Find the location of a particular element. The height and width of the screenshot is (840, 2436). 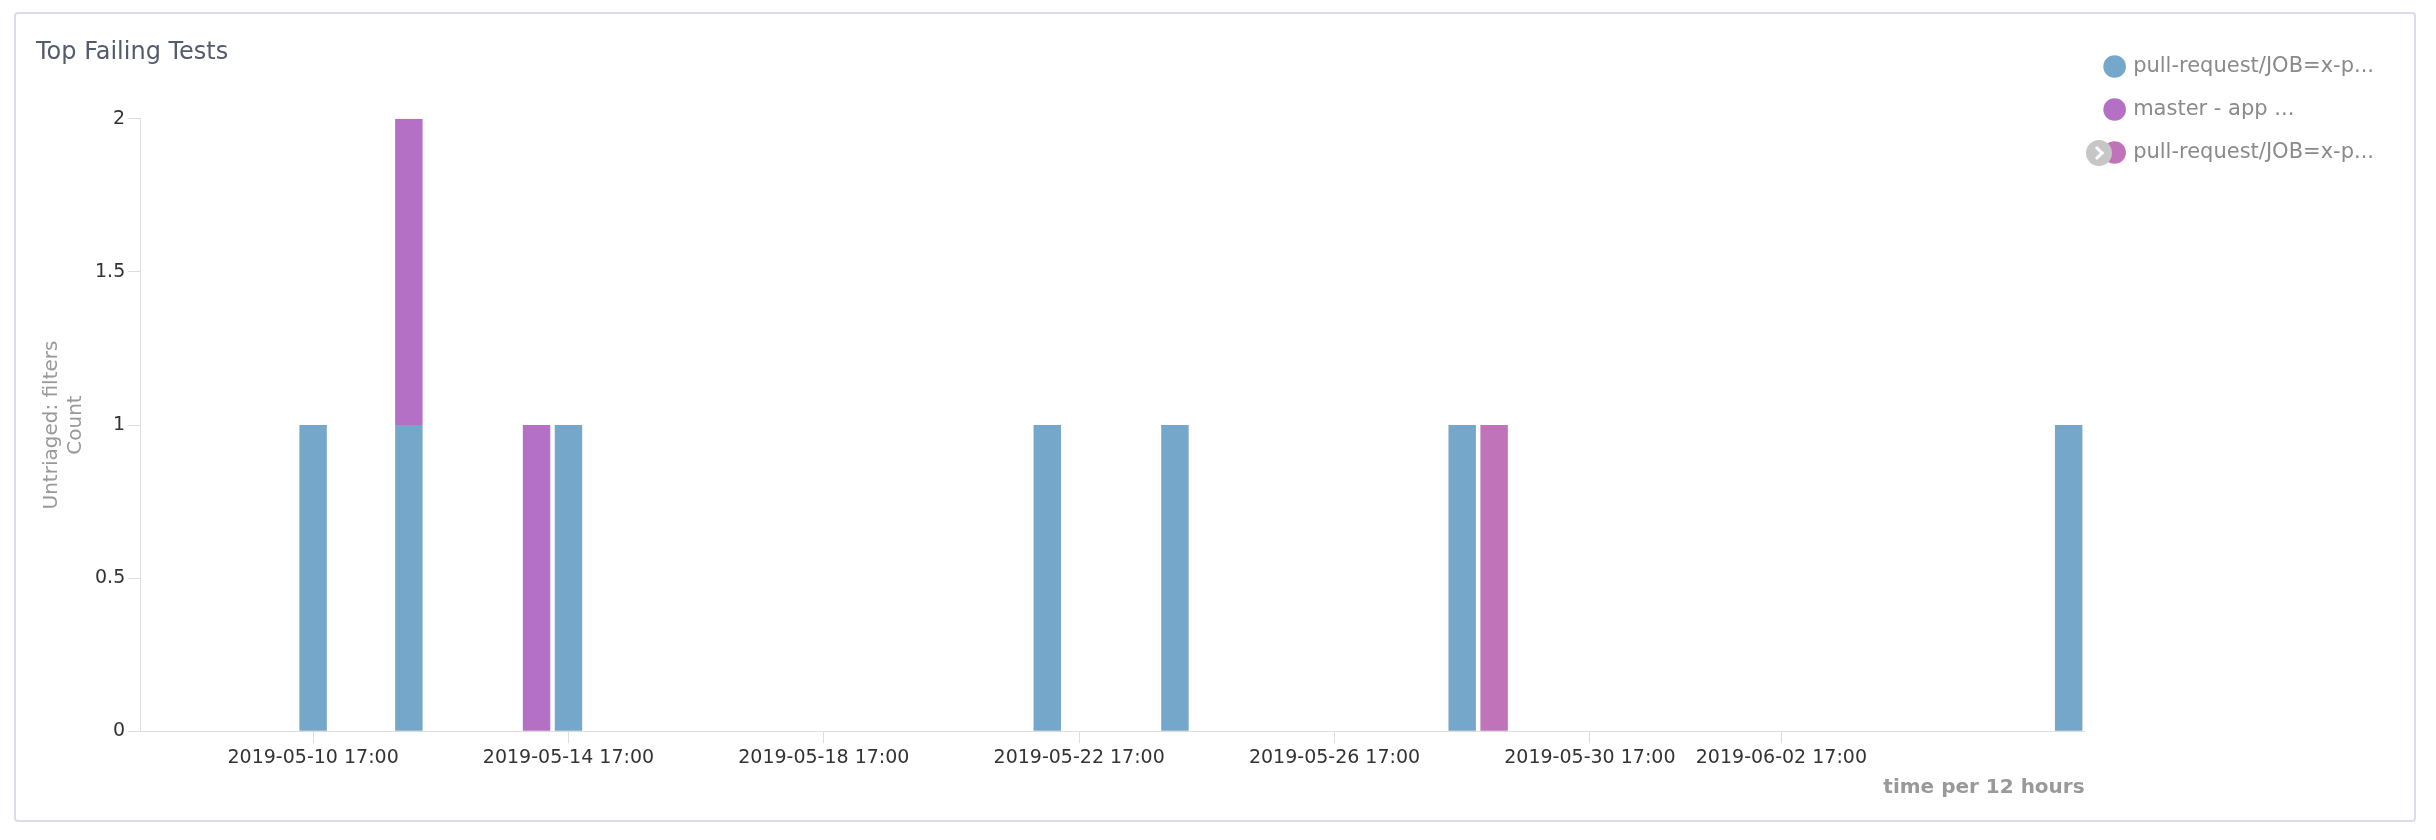

y-tick-label: 0 is located at coordinates (119, 729).